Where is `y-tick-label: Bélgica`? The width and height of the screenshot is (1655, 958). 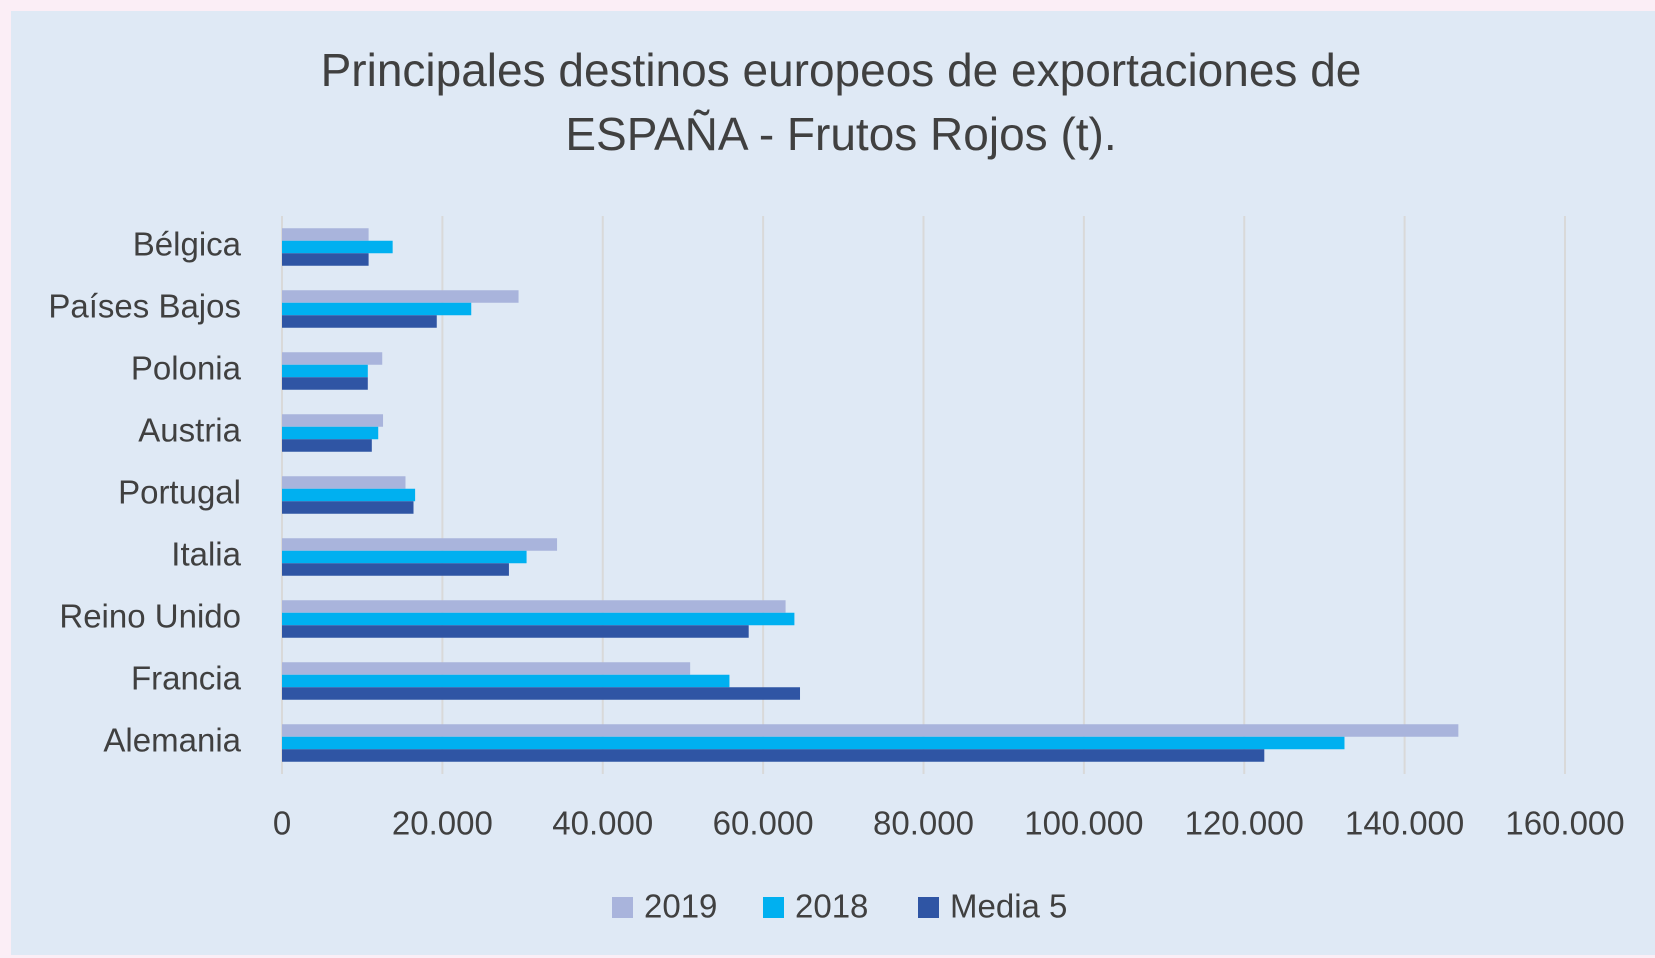
y-tick-label: Bélgica is located at coordinates (187, 244).